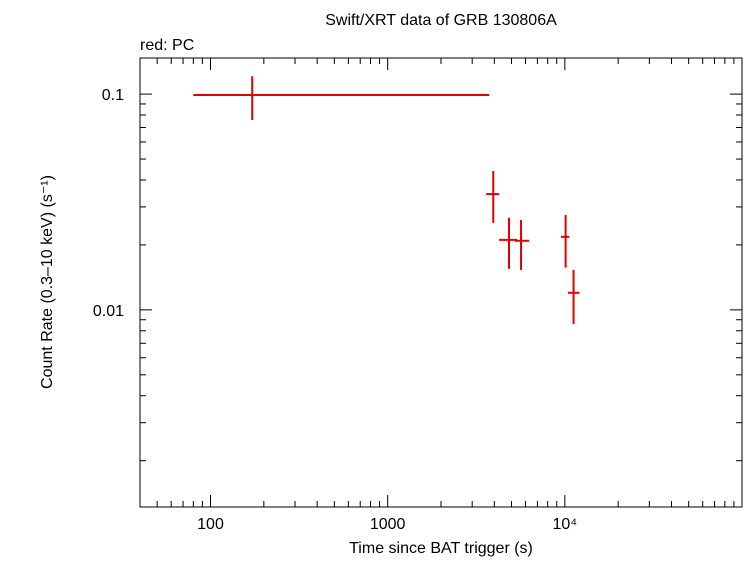  What do you see at coordinates (47, 282) in the screenshot?
I see `y-axis-label: Count Rate (0.3–10 keV) (s⁻¹)` at bounding box center [47, 282].